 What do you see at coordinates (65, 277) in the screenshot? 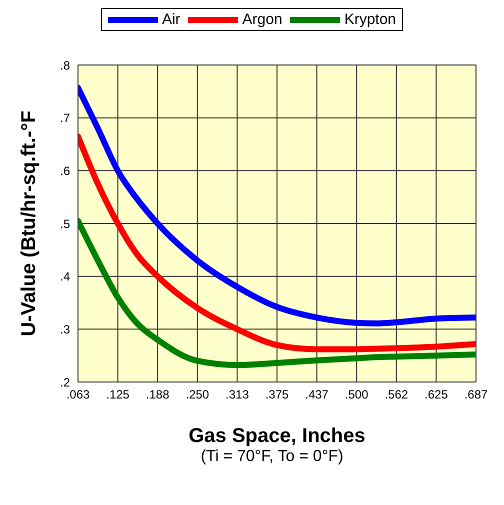
I see `y-tick-label: .4` at bounding box center [65, 277].